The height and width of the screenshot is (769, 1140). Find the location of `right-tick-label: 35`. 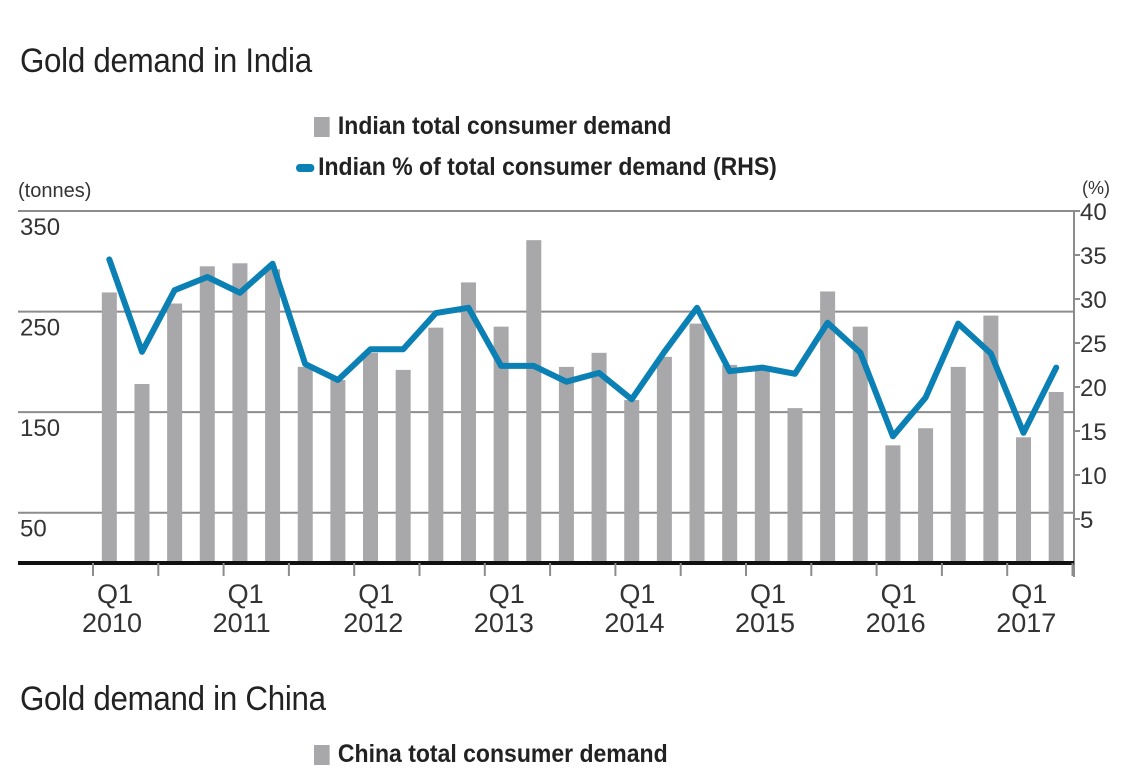

right-tick-label: 35 is located at coordinates (1093, 256).